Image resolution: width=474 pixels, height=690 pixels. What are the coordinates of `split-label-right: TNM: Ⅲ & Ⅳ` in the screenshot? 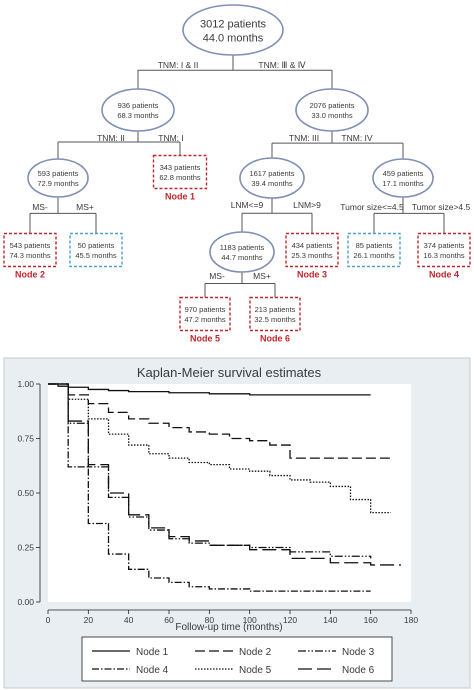 It's located at (281, 65).